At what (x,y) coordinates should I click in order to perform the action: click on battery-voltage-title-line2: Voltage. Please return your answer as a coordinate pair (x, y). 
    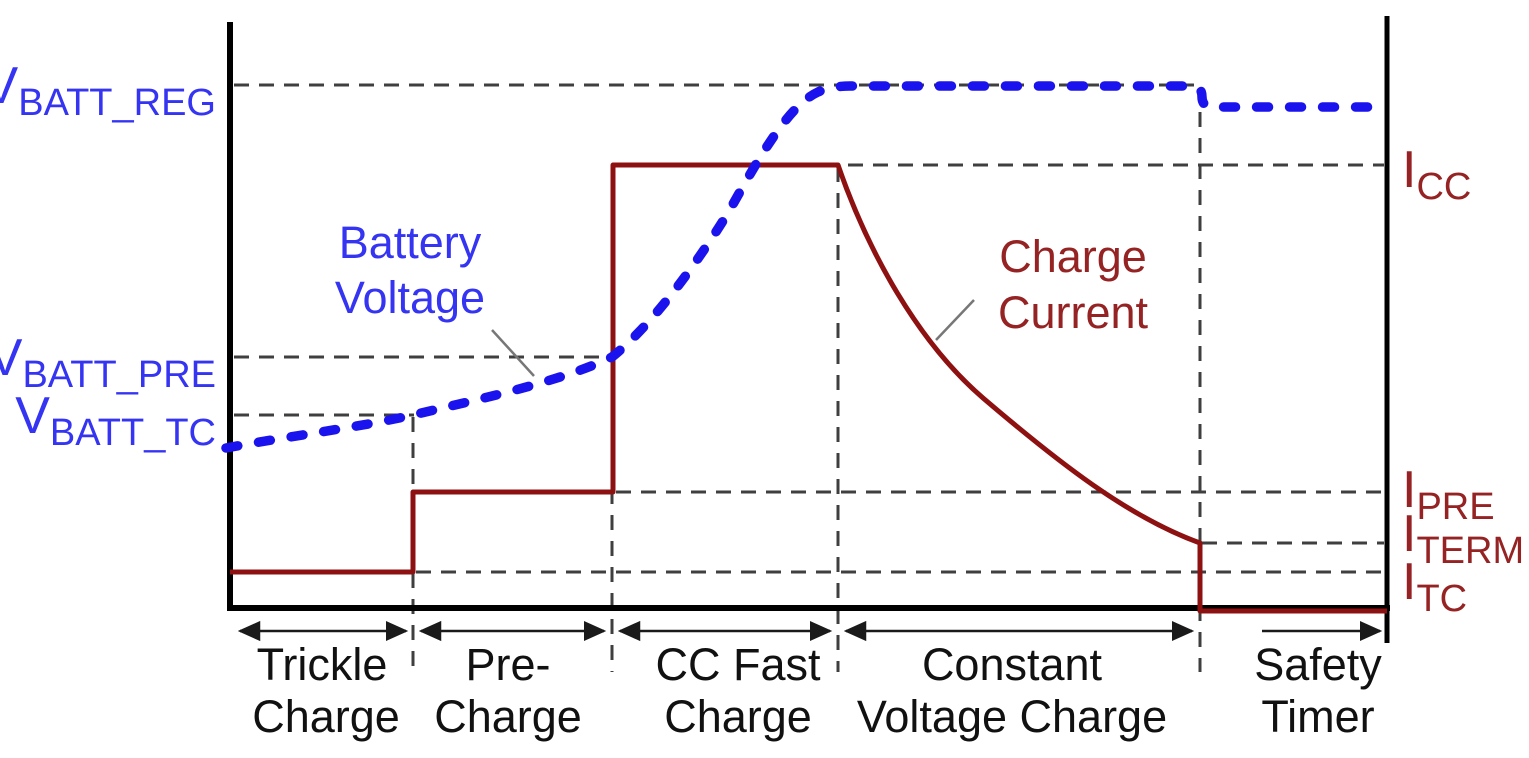
    Looking at the image, I should click on (410, 297).